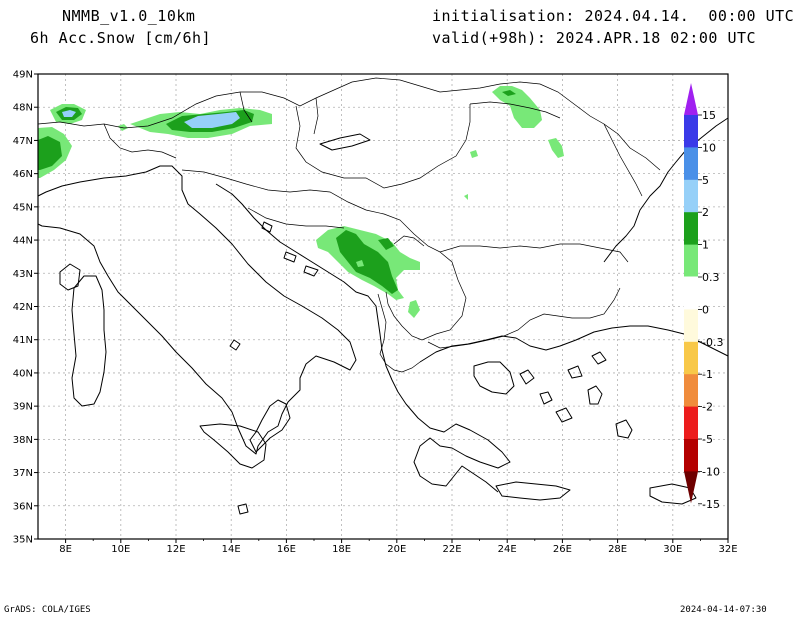 This screenshot has width=800, height=618. Describe the element at coordinates (23, 373) in the screenshot. I see `lat-label: 40N` at that location.